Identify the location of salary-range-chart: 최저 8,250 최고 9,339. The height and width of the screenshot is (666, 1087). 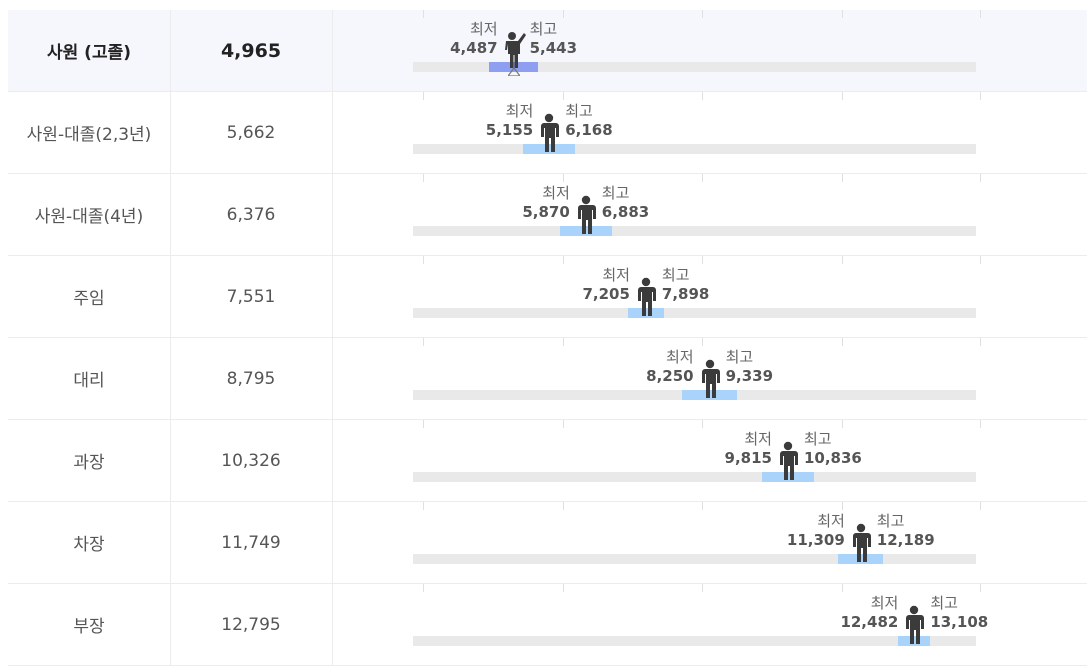
(709, 378).